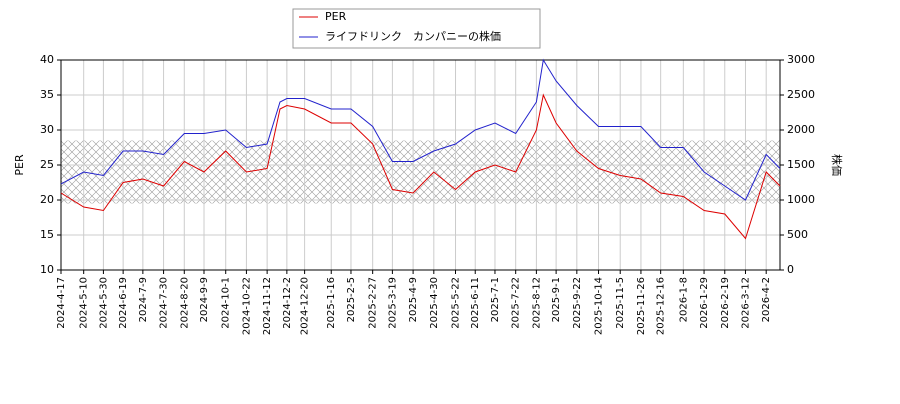 The width and height of the screenshot is (900, 404). What do you see at coordinates (47, 94) in the screenshot?
I see `y-tick-label: 35` at bounding box center [47, 94].